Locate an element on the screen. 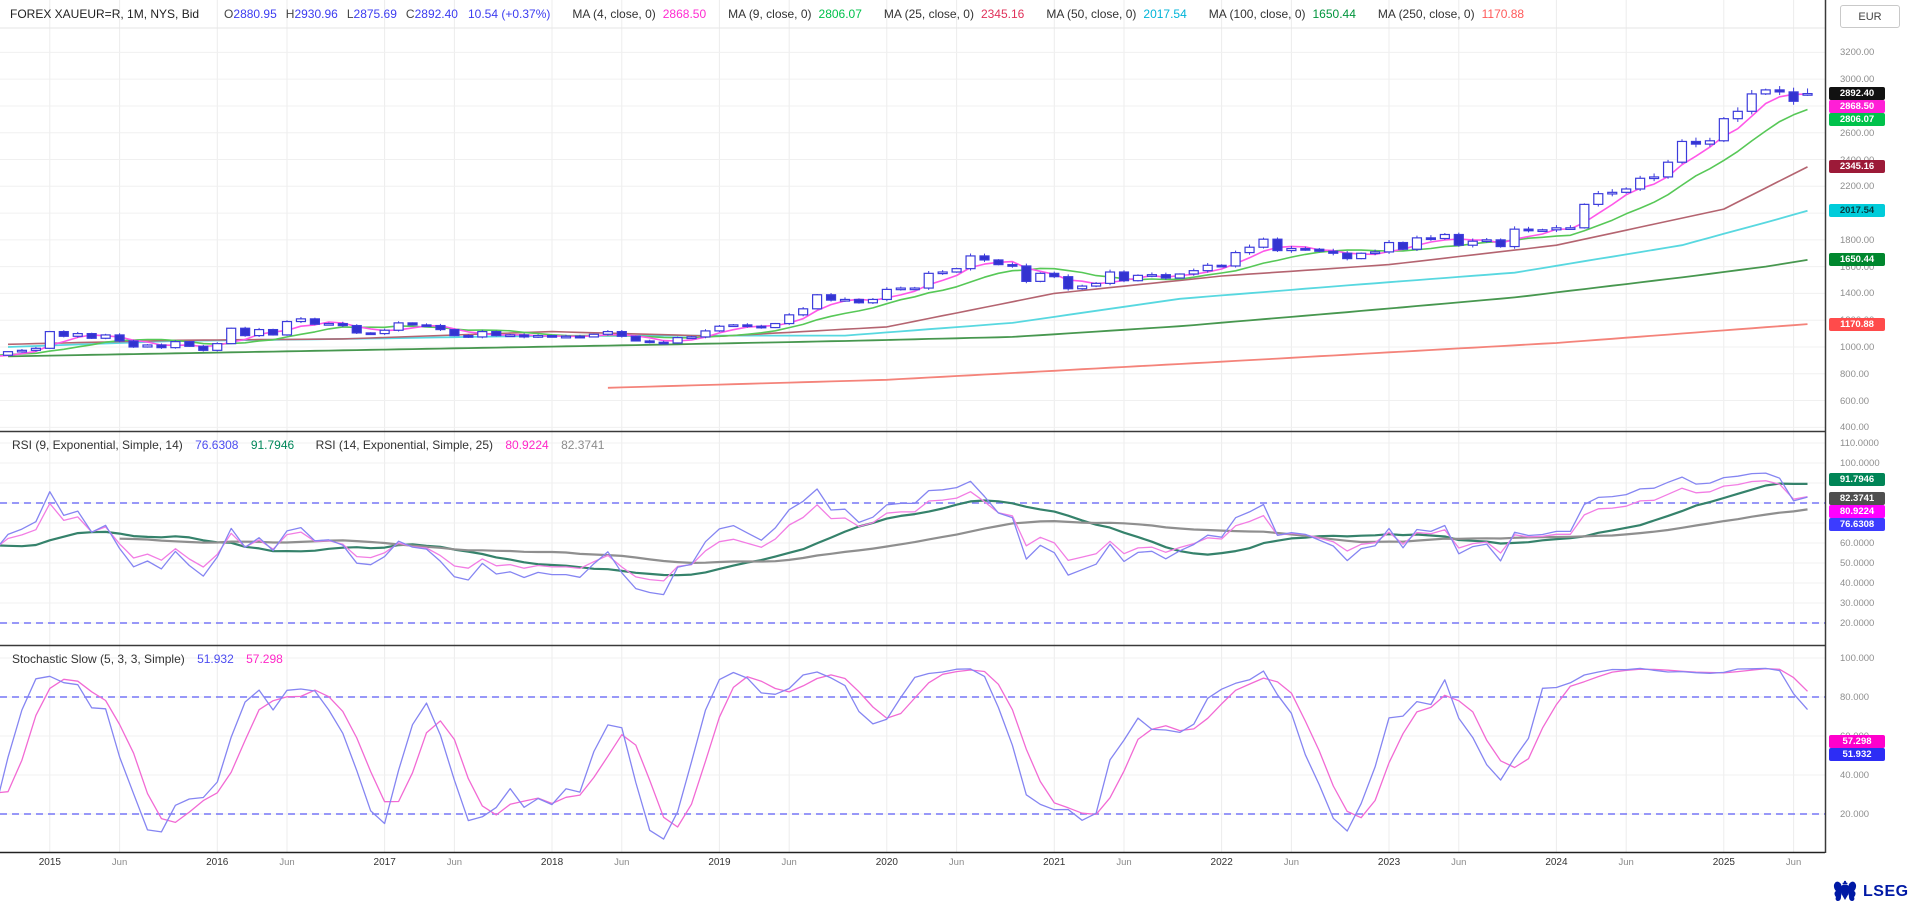 Image resolution: width=1916 pixels, height=905 pixels. ma-legend-value: 2017.54 is located at coordinates (1165, 14).